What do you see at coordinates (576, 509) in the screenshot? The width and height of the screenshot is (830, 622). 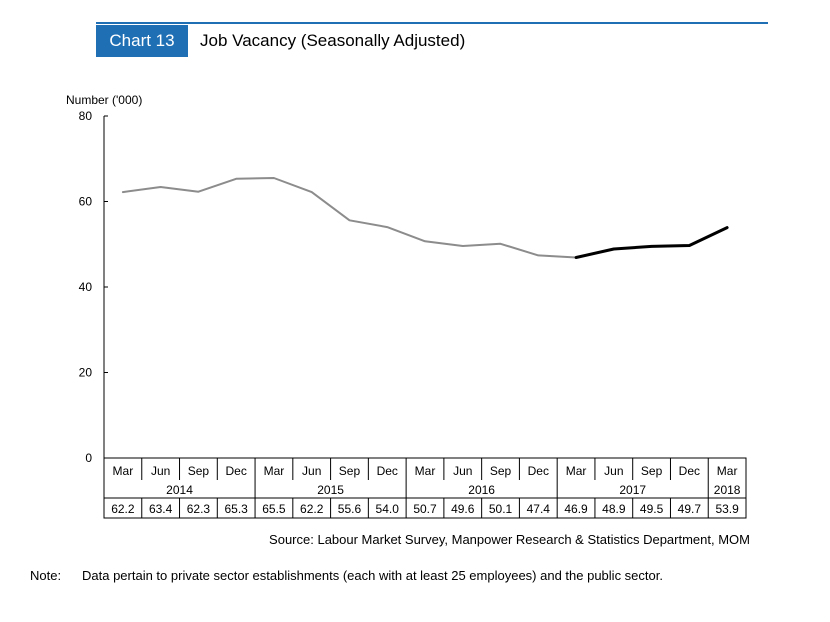 I see `data-label: 46.9` at bounding box center [576, 509].